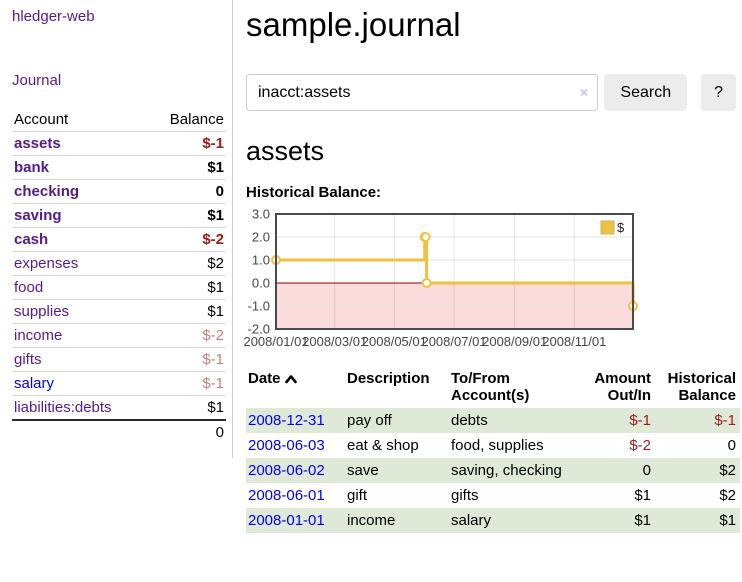  I want to click on account-row: checking 0, so click(119, 191).